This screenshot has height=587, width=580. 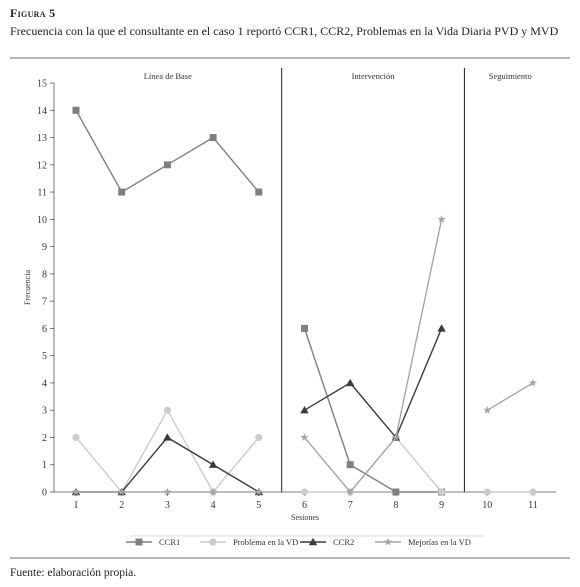 What do you see at coordinates (44, 411) in the screenshot?
I see `y-tick-label: 3` at bounding box center [44, 411].